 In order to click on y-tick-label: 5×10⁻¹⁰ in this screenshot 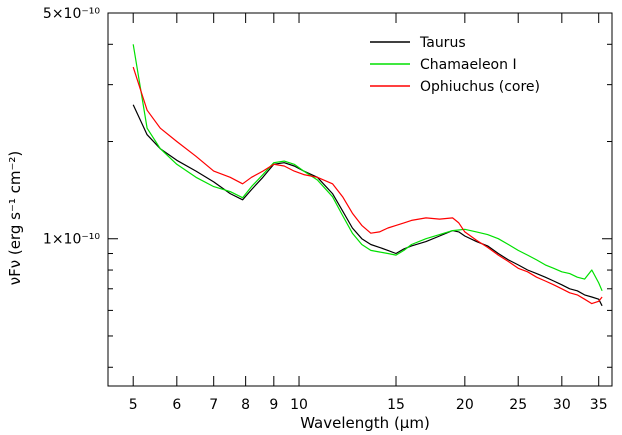, I will do `click(71, 14)`.